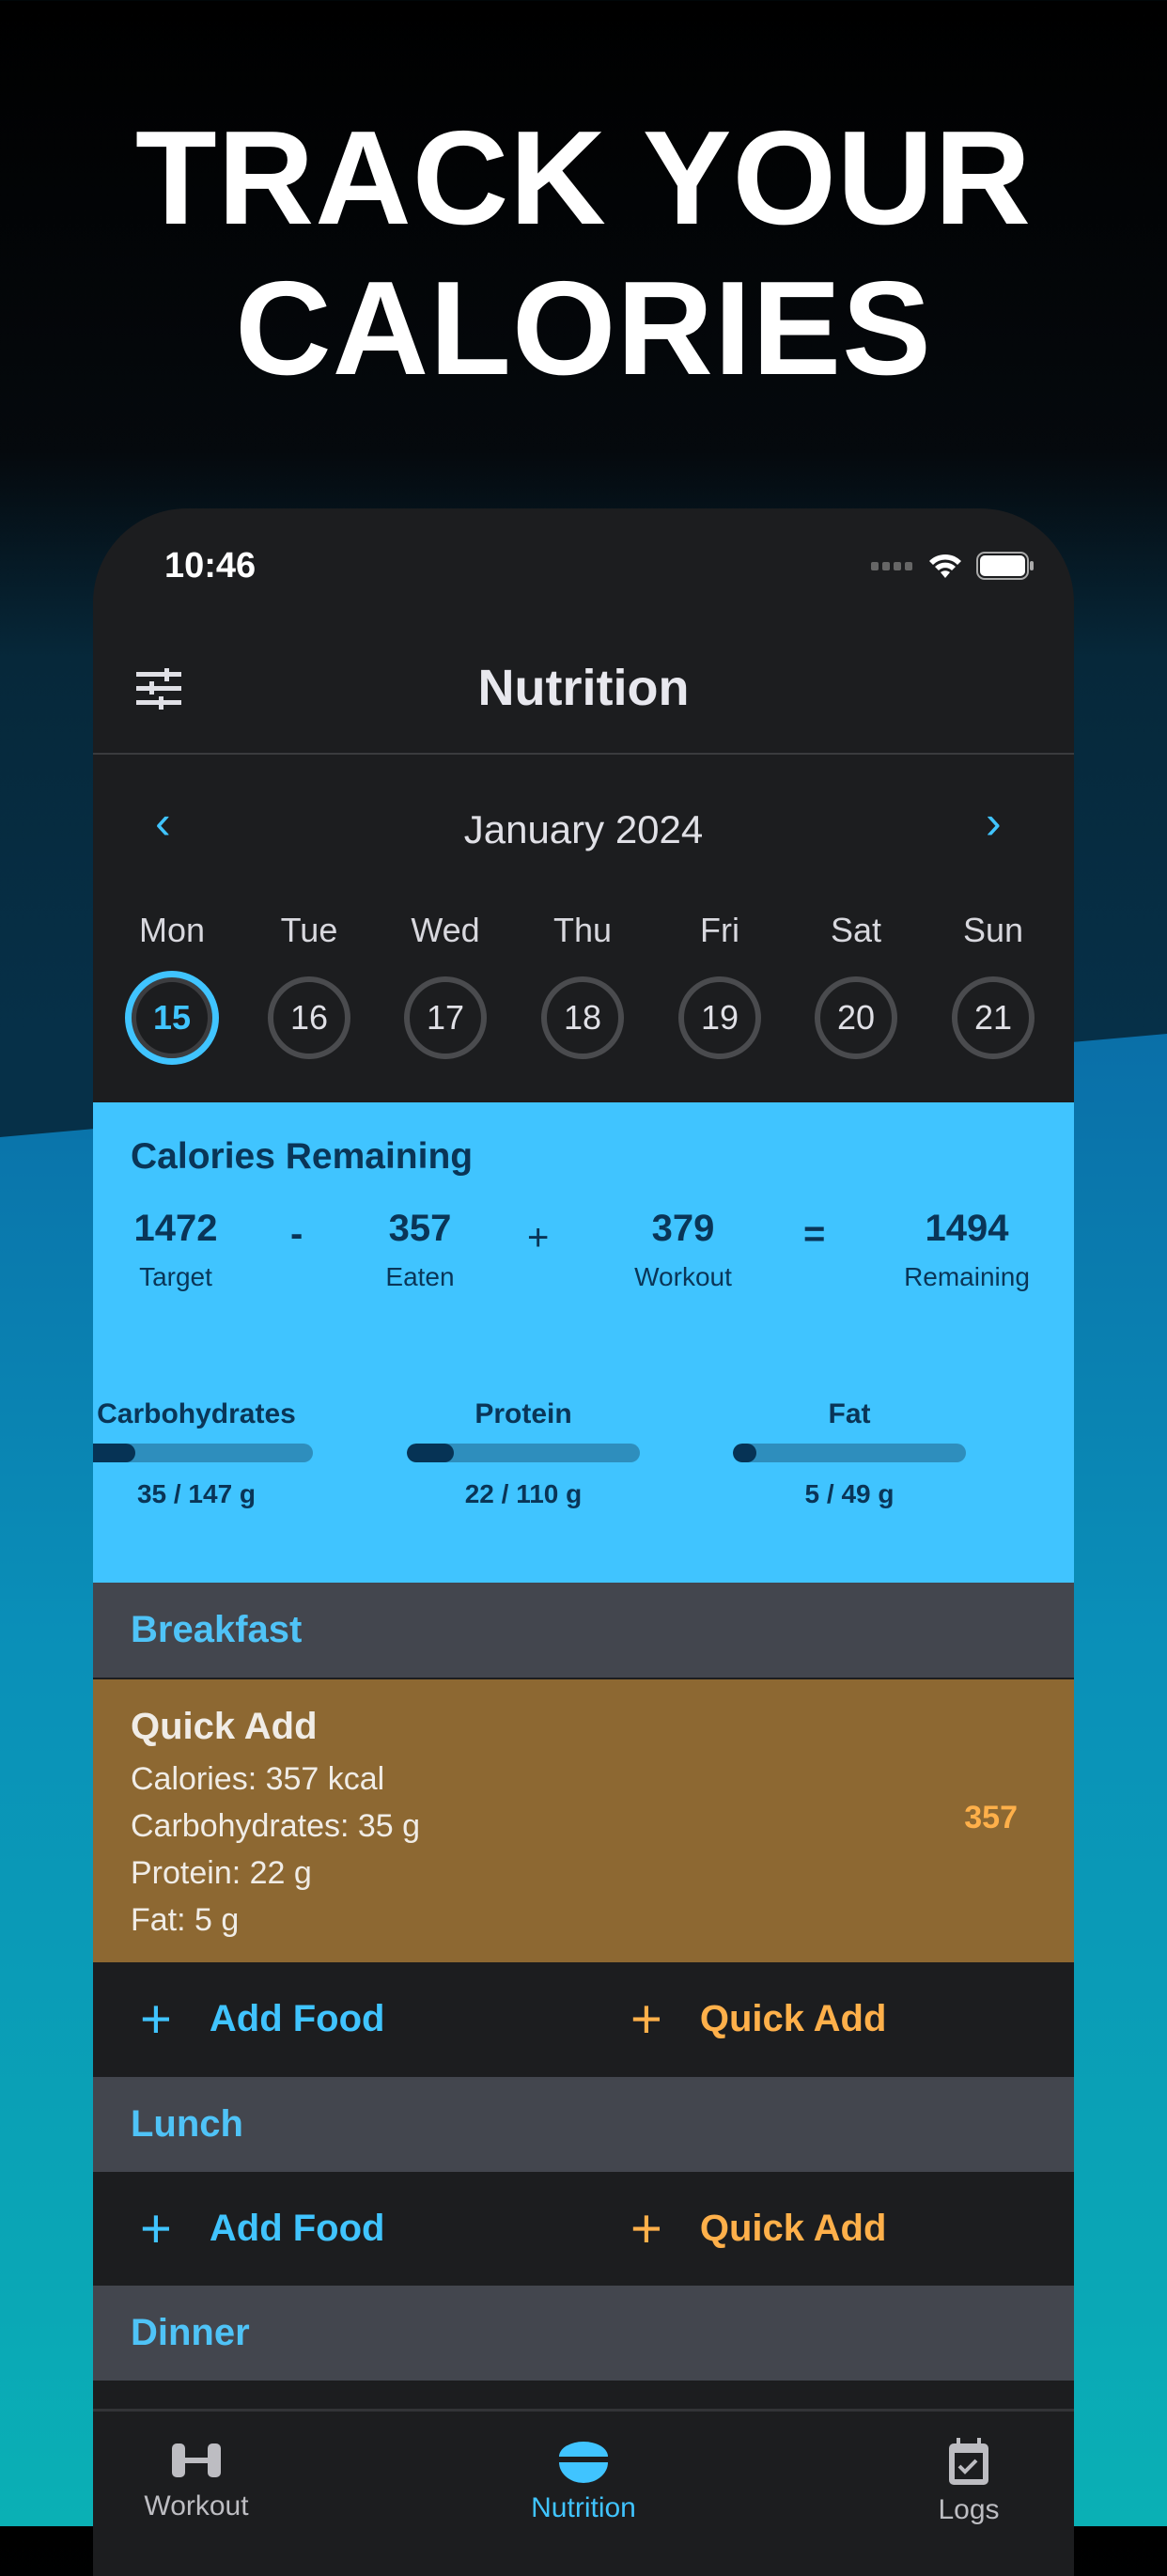  What do you see at coordinates (891, 566) in the screenshot?
I see `signal-icon` at bounding box center [891, 566].